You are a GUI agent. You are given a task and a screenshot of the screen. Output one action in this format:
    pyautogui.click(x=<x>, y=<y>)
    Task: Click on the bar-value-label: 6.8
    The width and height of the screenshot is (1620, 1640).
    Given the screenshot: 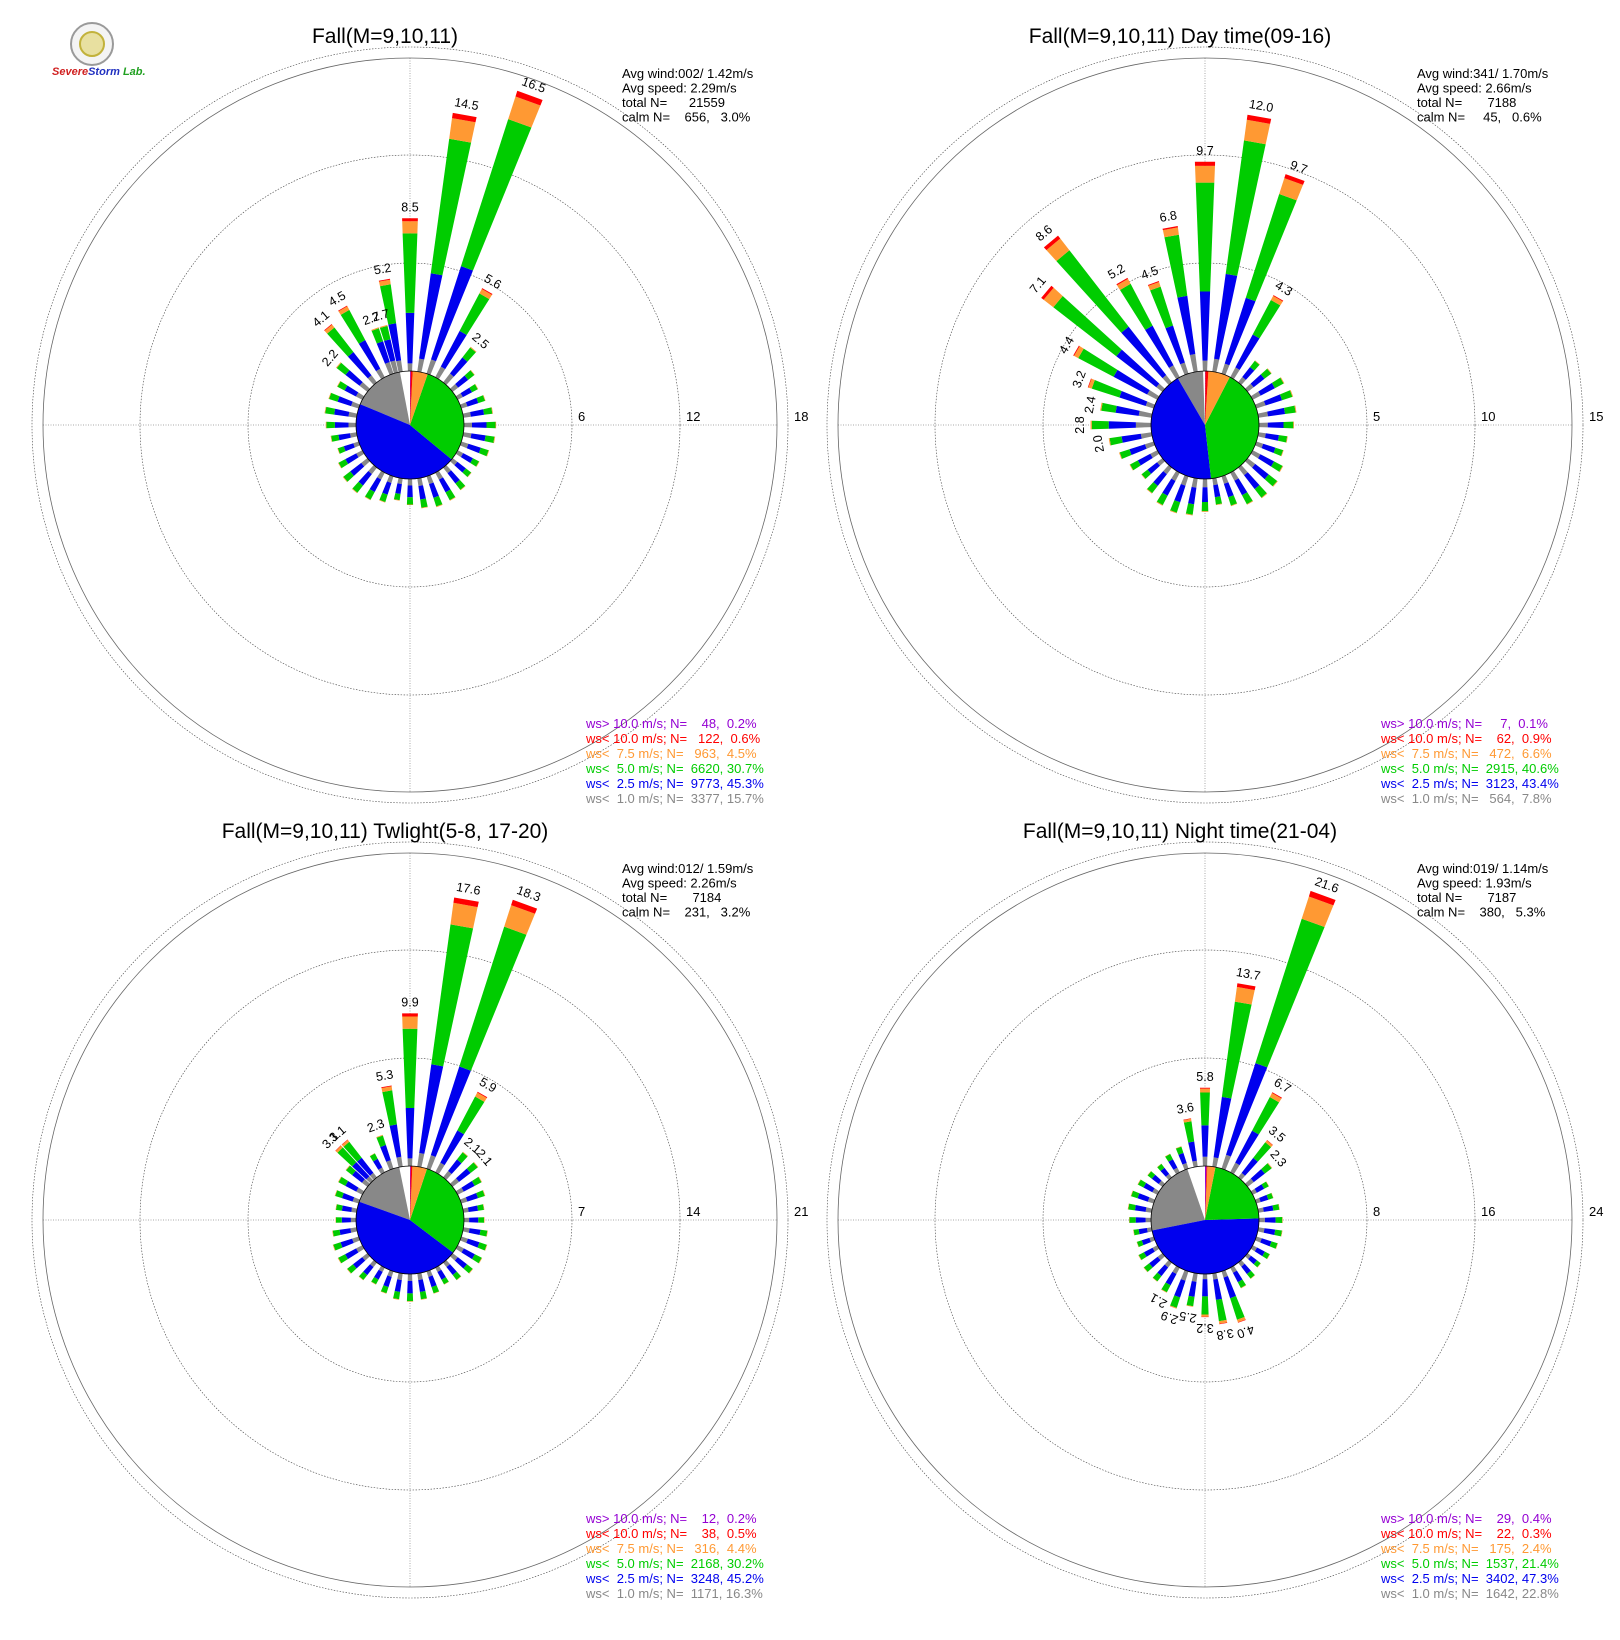 What is the action you would take?
    pyautogui.click(x=1168, y=216)
    